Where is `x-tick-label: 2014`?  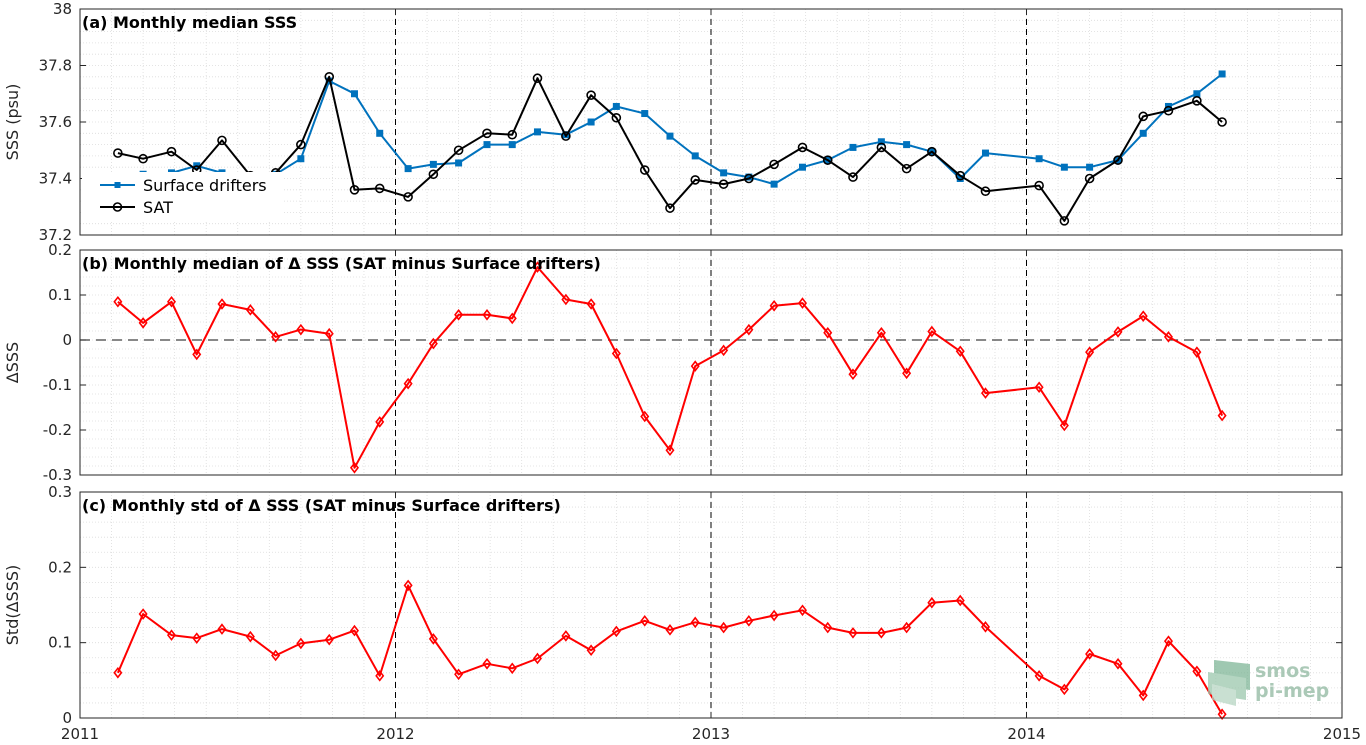
x-tick-label: 2014 is located at coordinates (1026, 734).